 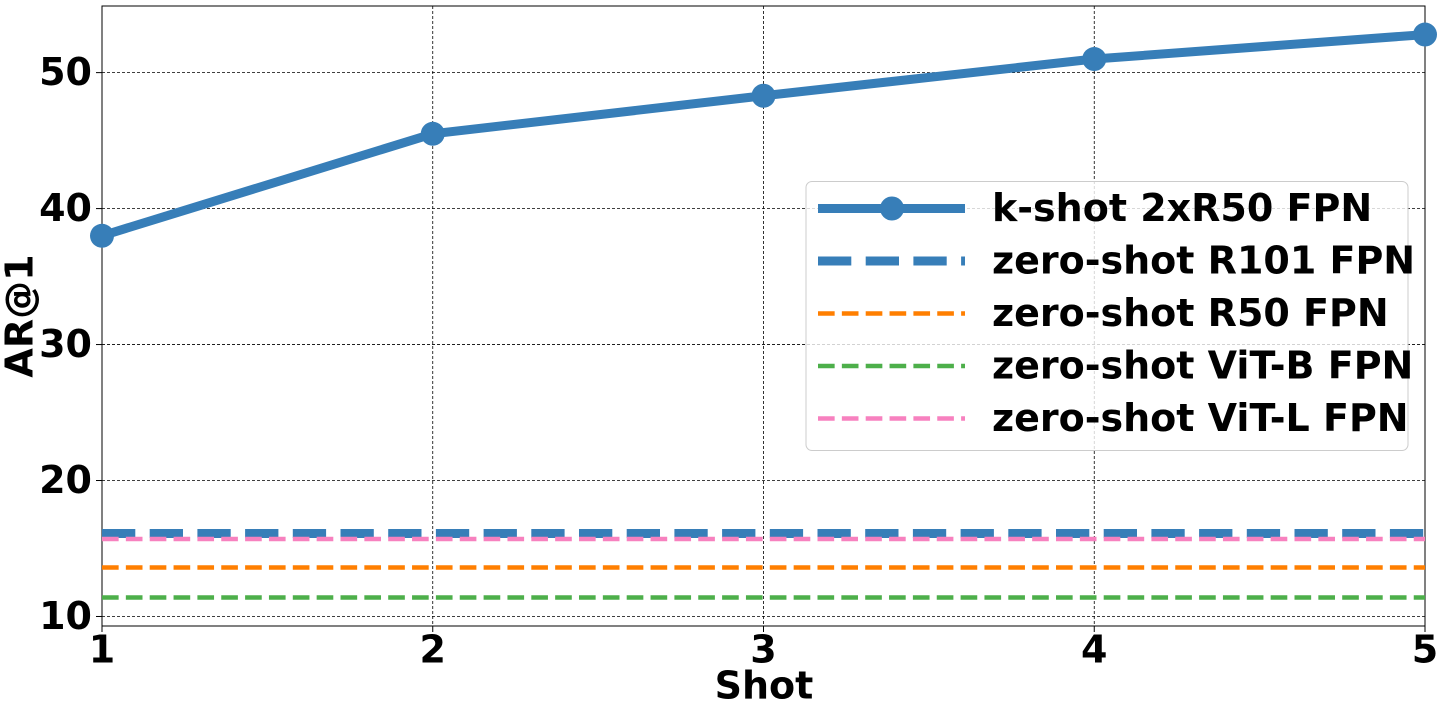 I want to click on y-tick-label: 10, so click(x=65, y=616).